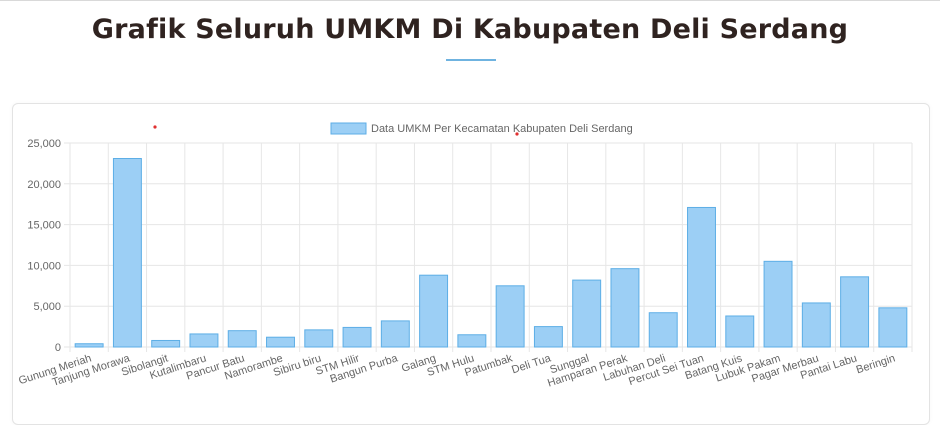 This screenshot has height=425, width=940. What do you see at coordinates (58, 348) in the screenshot?
I see `y-tick-label: 0` at bounding box center [58, 348].